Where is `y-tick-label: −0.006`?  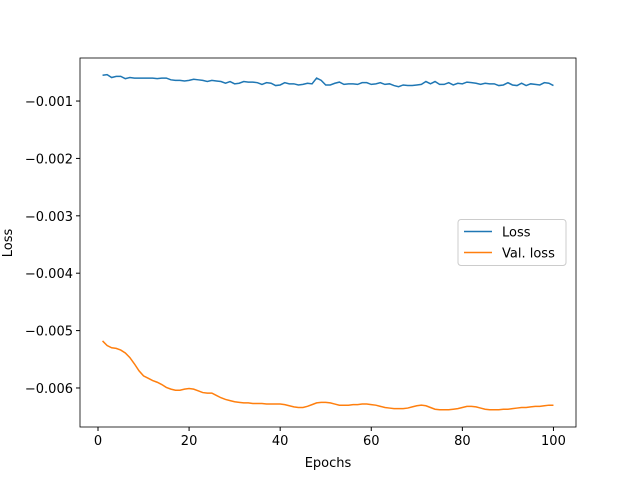 y-tick-label: −0.006 is located at coordinates (49, 389).